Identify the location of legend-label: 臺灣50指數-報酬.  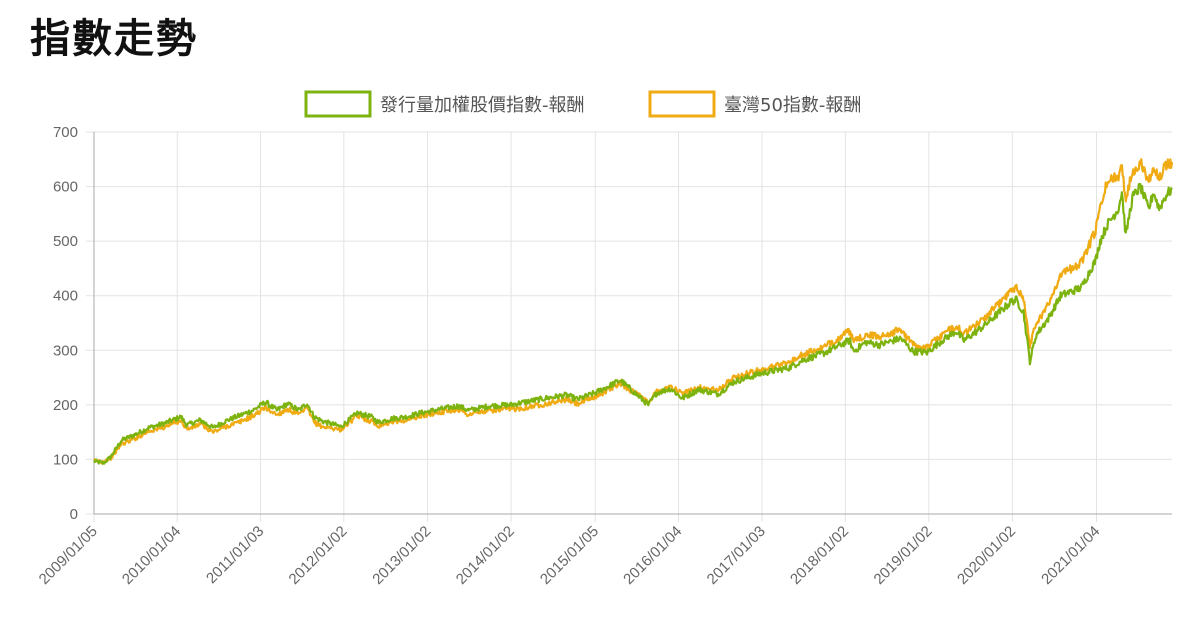
(792, 105).